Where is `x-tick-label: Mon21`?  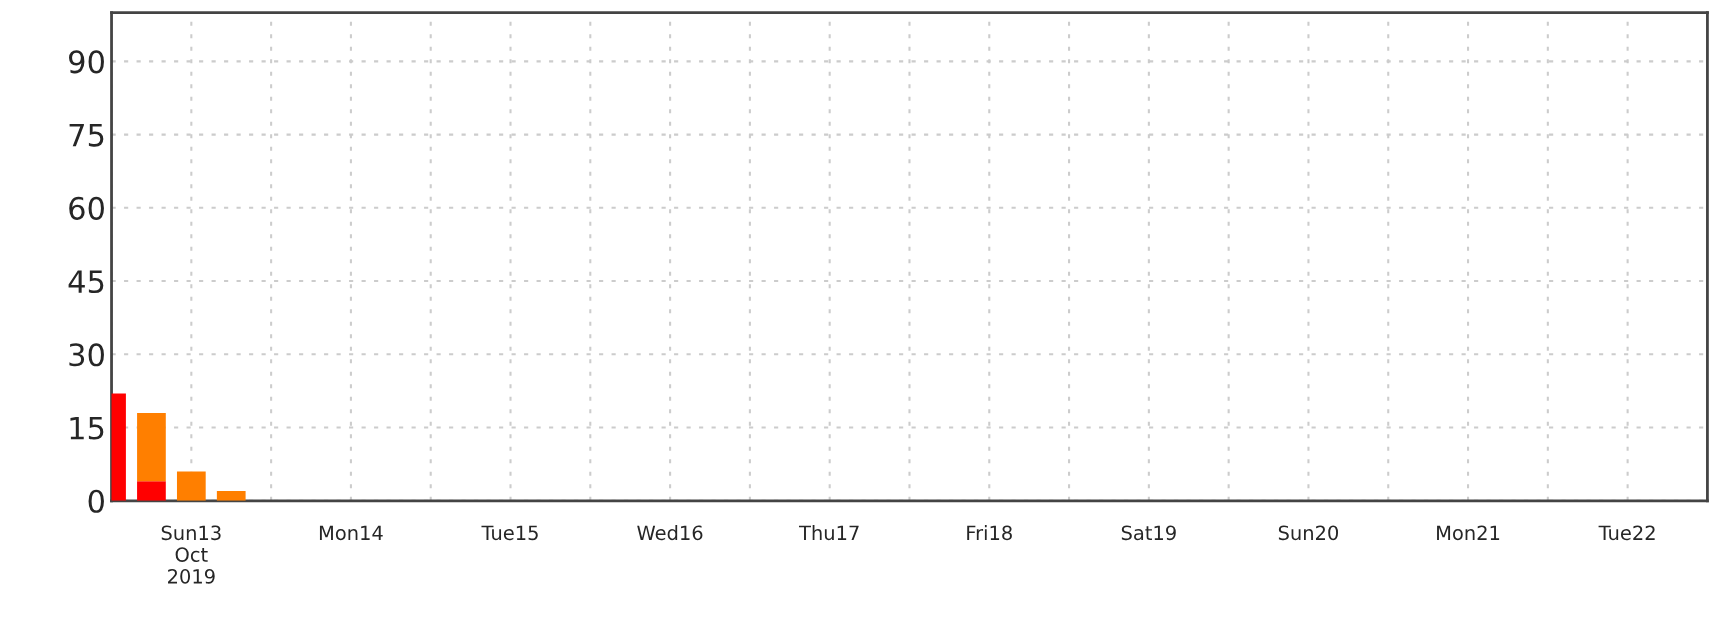
x-tick-label: Mon21 is located at coordinates (1468, 533).